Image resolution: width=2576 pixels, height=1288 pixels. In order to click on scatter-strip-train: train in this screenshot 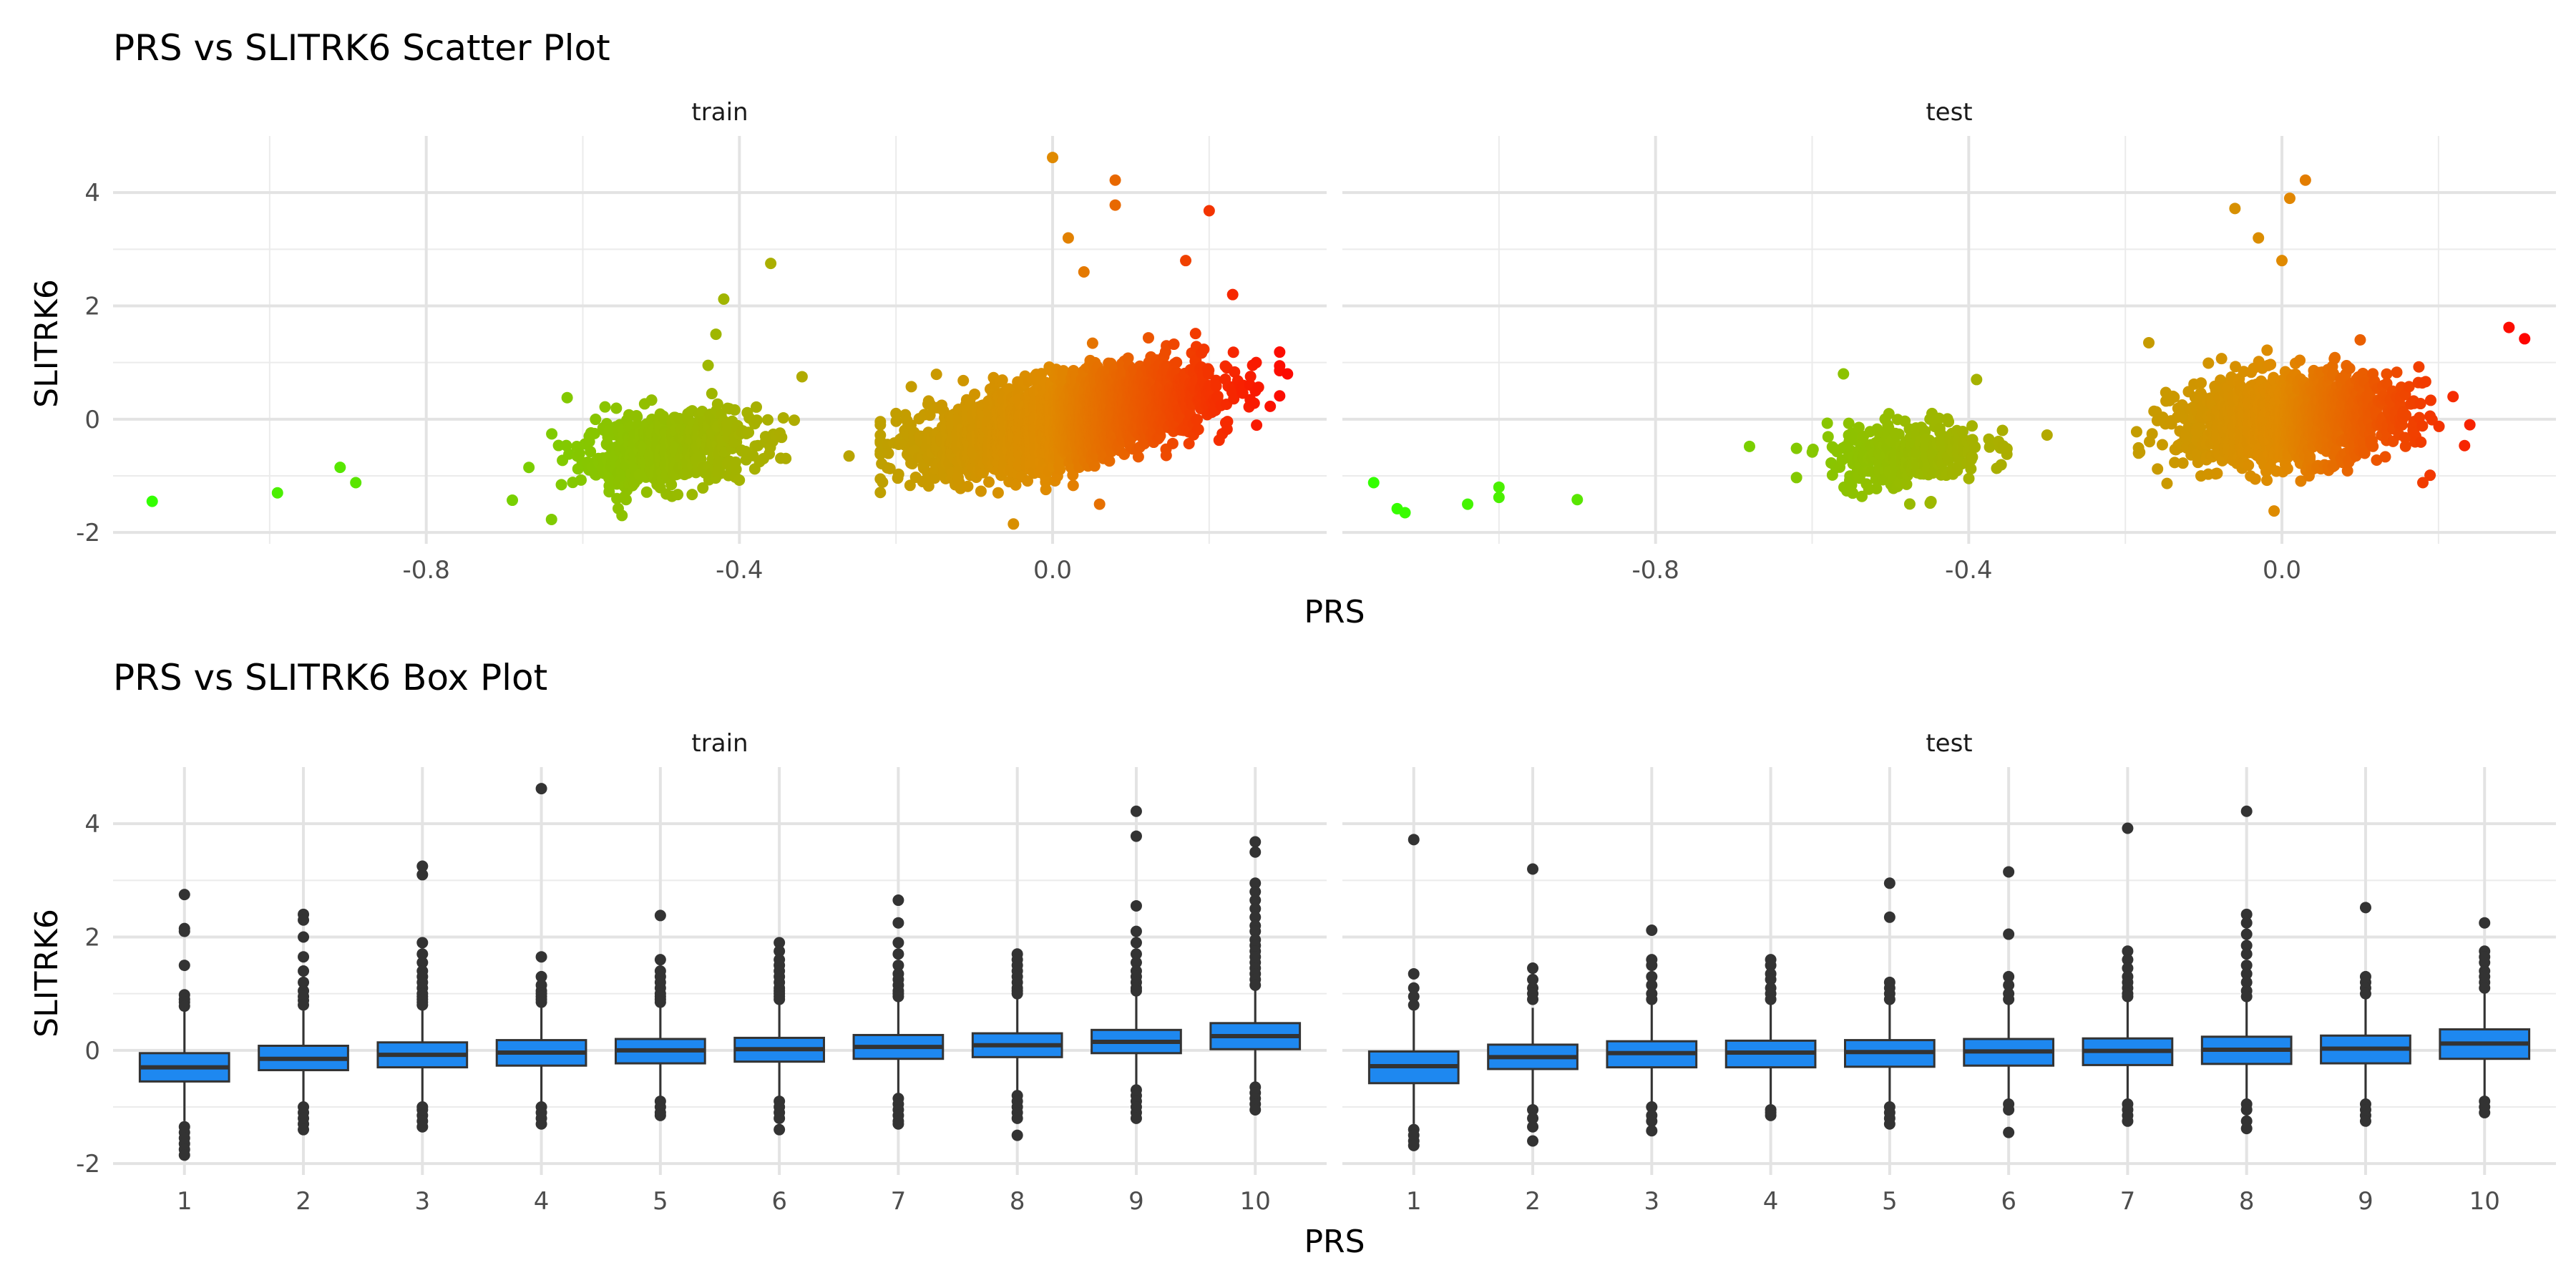, I will do `click(719, 112)`.